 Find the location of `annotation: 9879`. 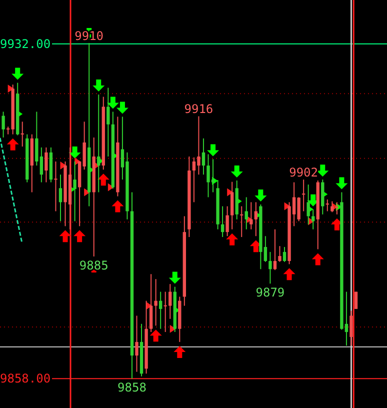

annotation: 9879 is located at coordinates (270, 293).